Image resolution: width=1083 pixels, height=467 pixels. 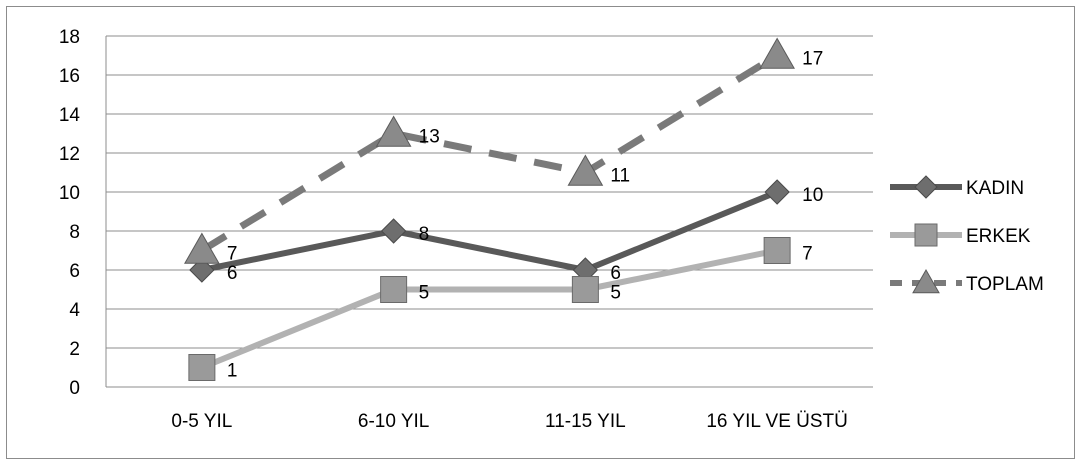 I want to click on x-tick-label: 16 YIL VE ÜSTÜ, so click(x=777, y=421).